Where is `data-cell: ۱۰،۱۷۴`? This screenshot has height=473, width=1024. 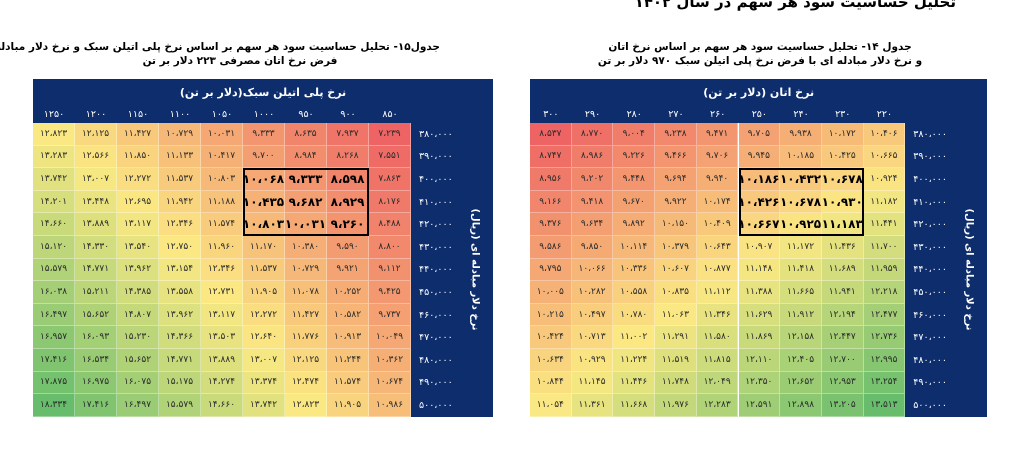 data-cell: ۱۰،۱۷۴ is located at coordinates (717, 202).